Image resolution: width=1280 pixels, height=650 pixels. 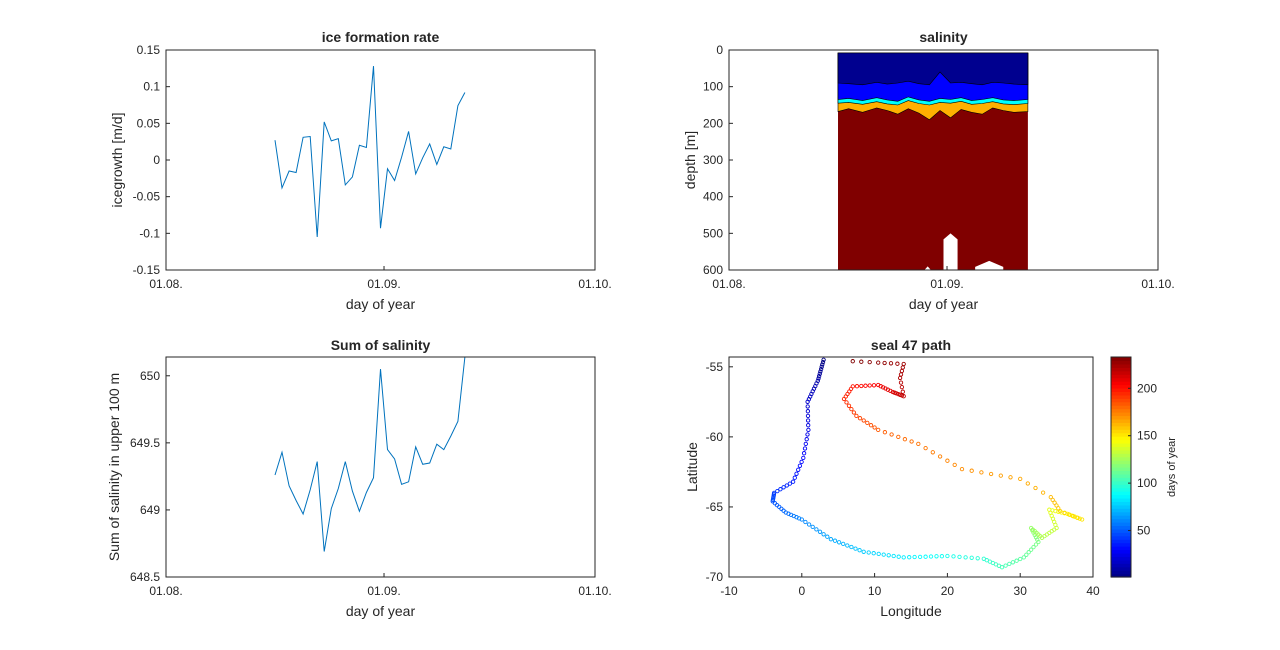 I want to click on seal-xtick-label: 0, so click(x=801, y=591).